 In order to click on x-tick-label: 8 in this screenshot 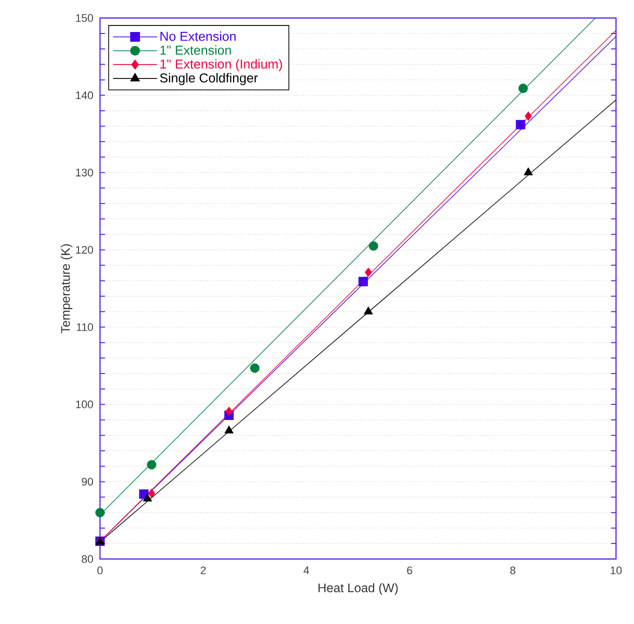, I will do `click(513, 570)`.